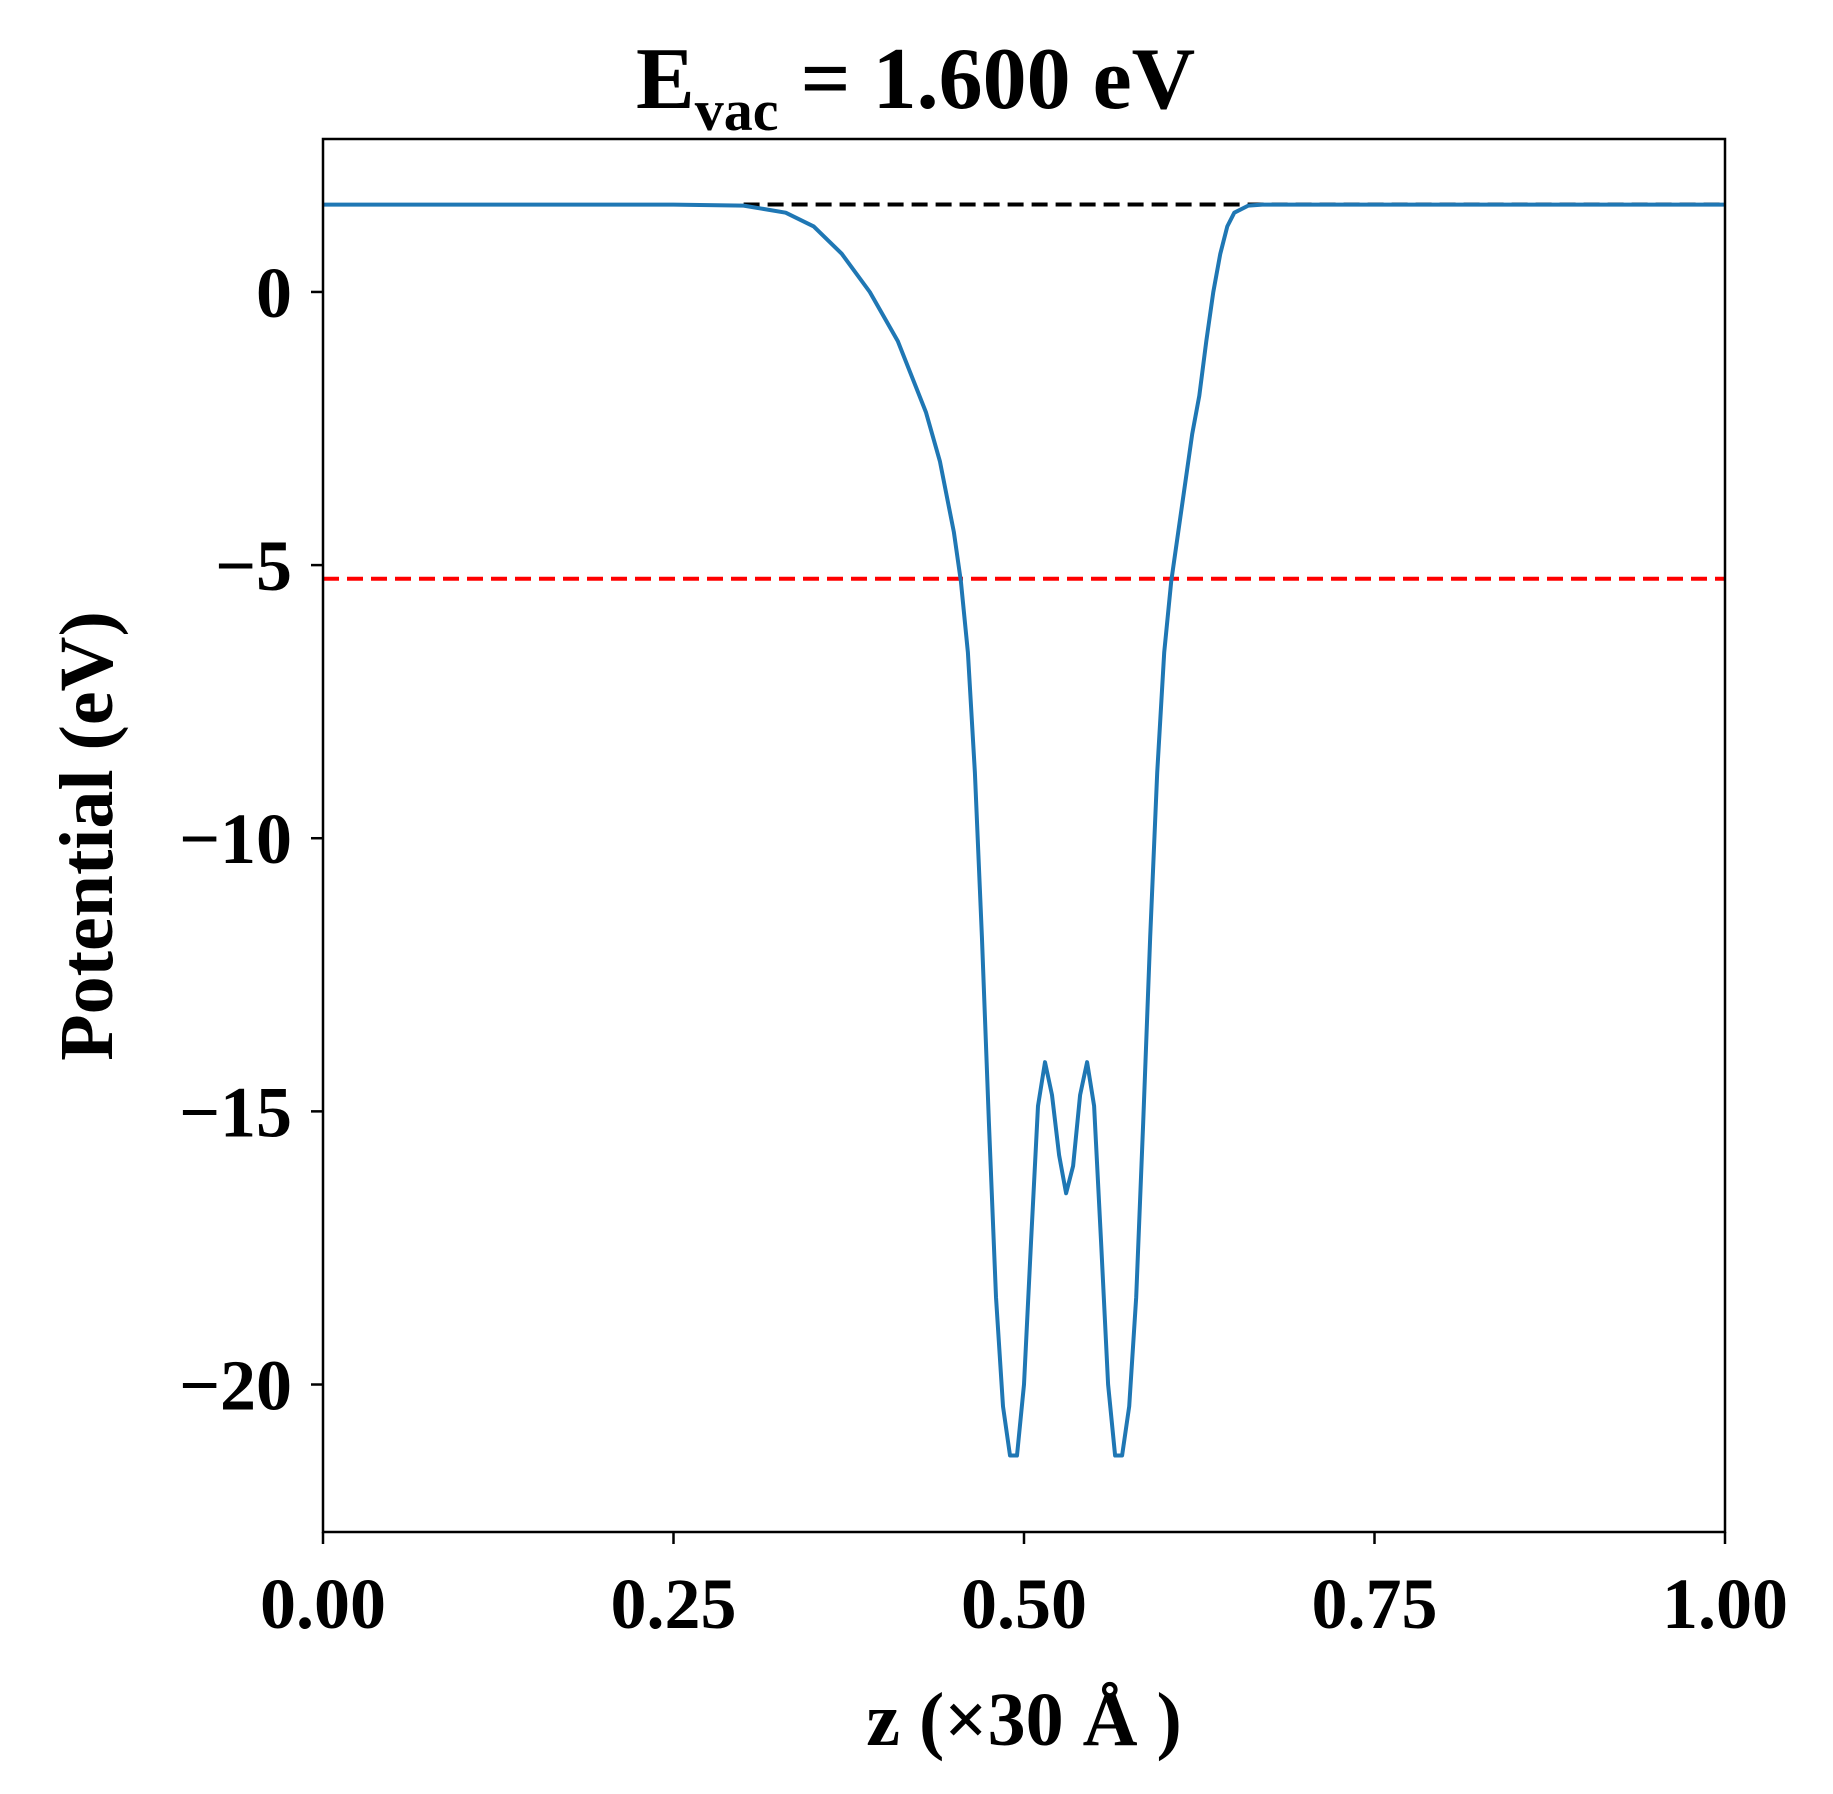 The image size is (1833, 1794). What do you see at coordinates (1725, 1604) in the screenshot?
I see `x-tick-label: 1.00` at bounding box center [1725, 1604].